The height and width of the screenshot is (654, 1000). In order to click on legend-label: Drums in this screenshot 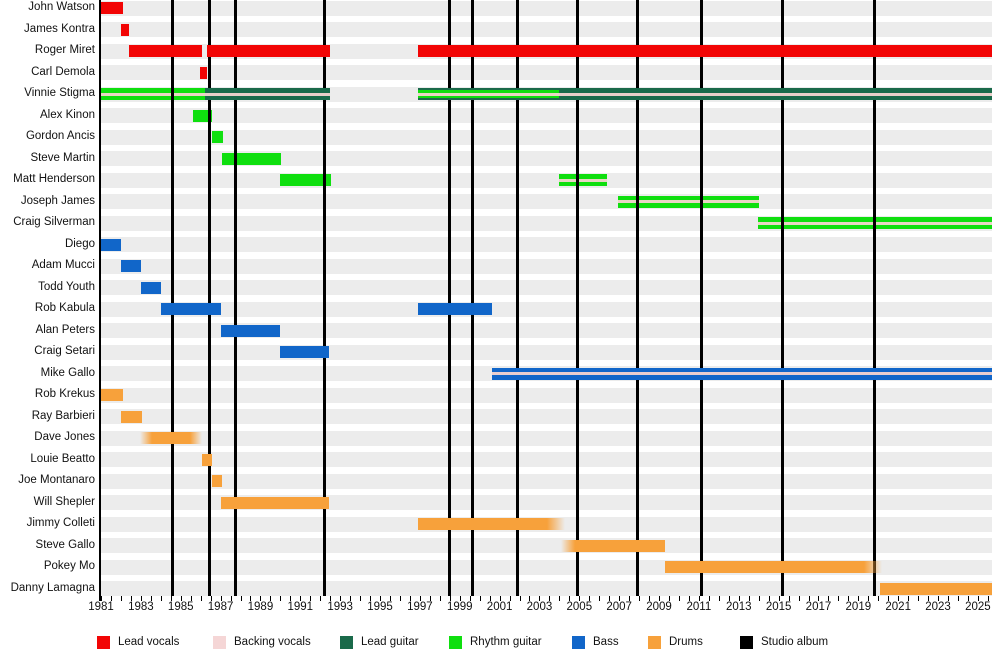, I will do `click(686, 642)`.